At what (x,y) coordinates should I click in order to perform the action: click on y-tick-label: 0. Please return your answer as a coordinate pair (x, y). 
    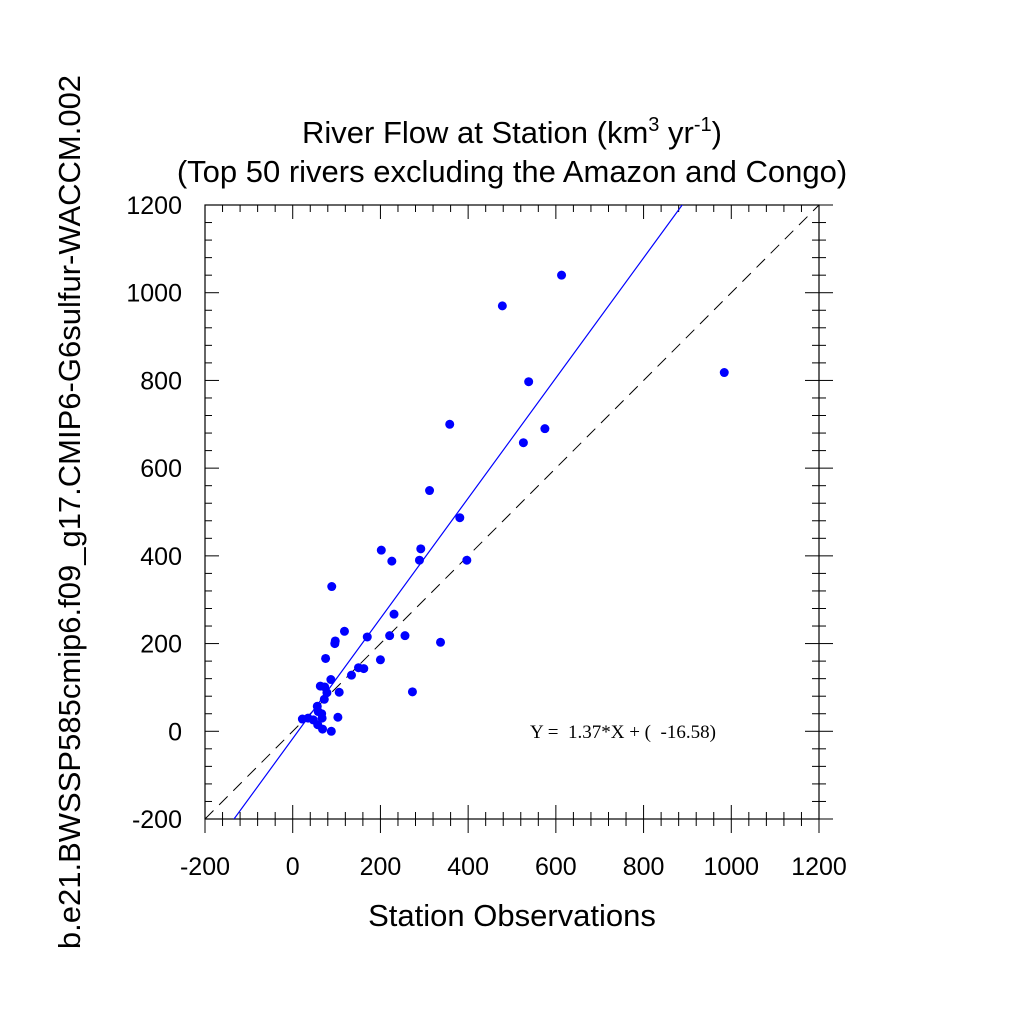
    Looking at the image, I should click on (175, 732).